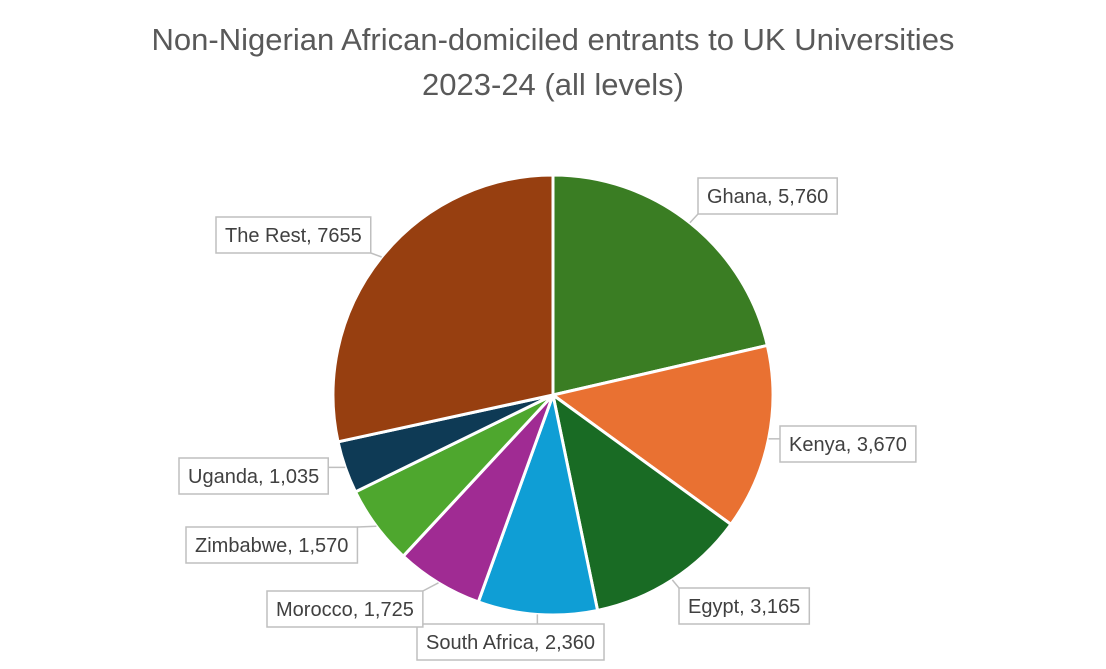 This screenshot has height=669, width=1106. I want to click on data-label-uganda: Uganda, 1,035, so click(262, 476).